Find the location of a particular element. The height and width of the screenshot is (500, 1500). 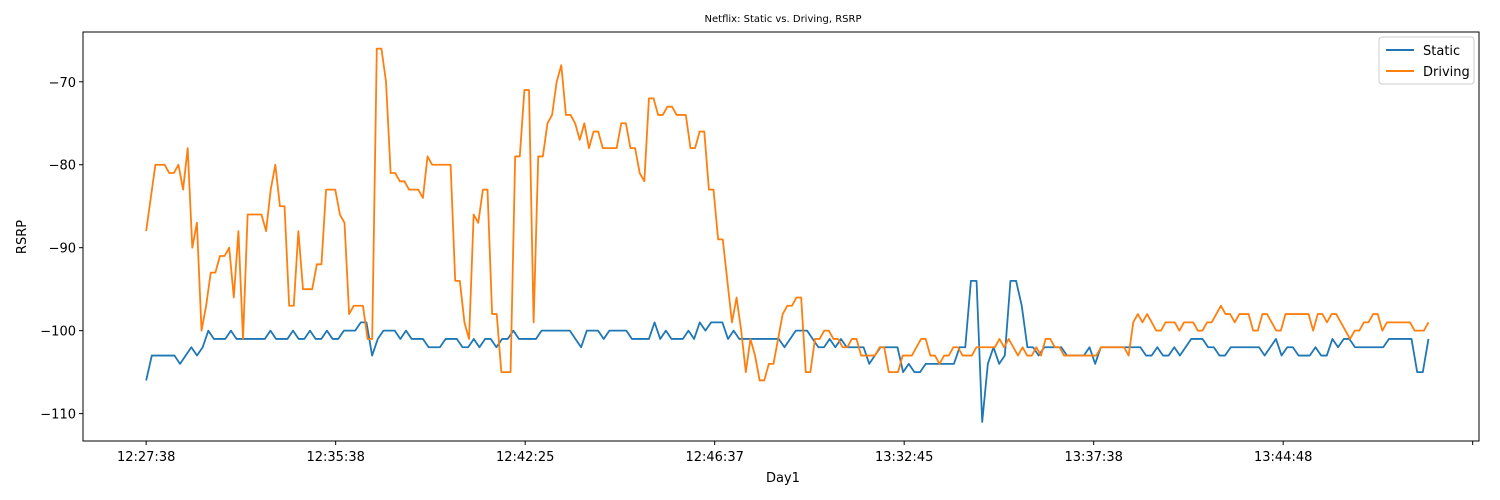

y-tick-label: −90 is located at coordinates (62, 249).